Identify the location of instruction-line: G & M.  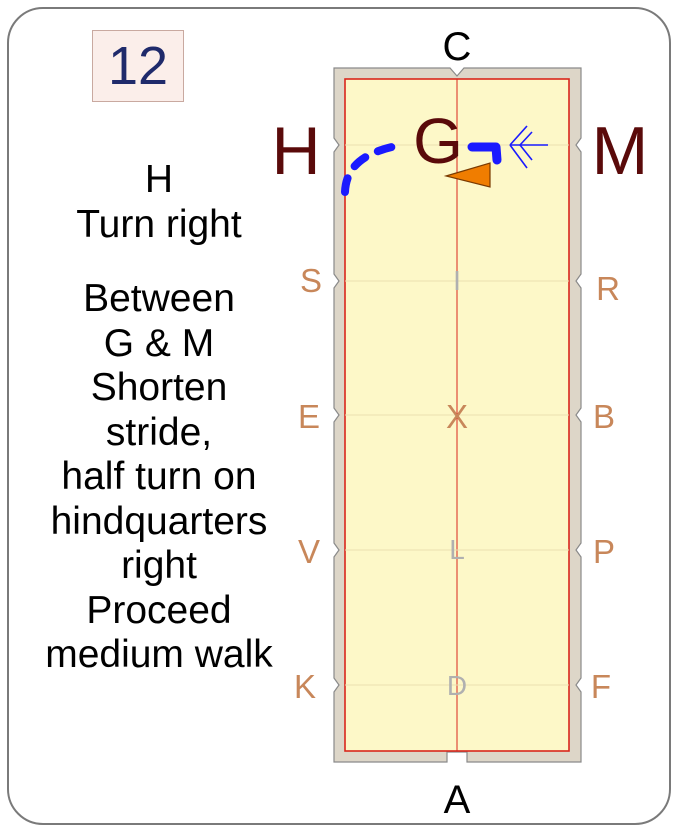
(159, 343).